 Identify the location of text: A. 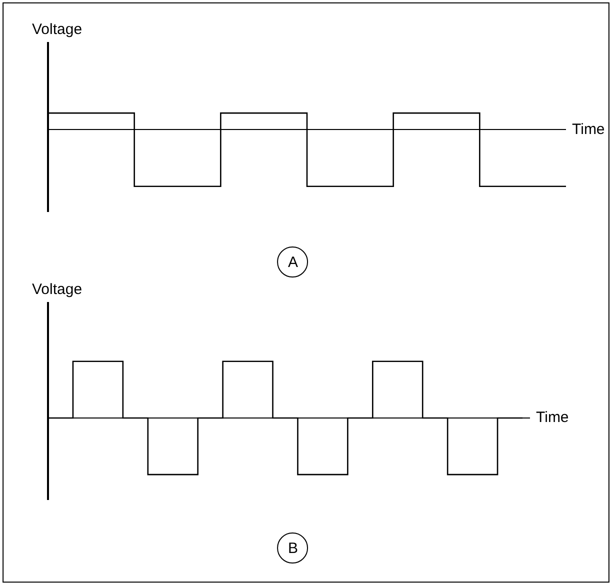
(293, 262).